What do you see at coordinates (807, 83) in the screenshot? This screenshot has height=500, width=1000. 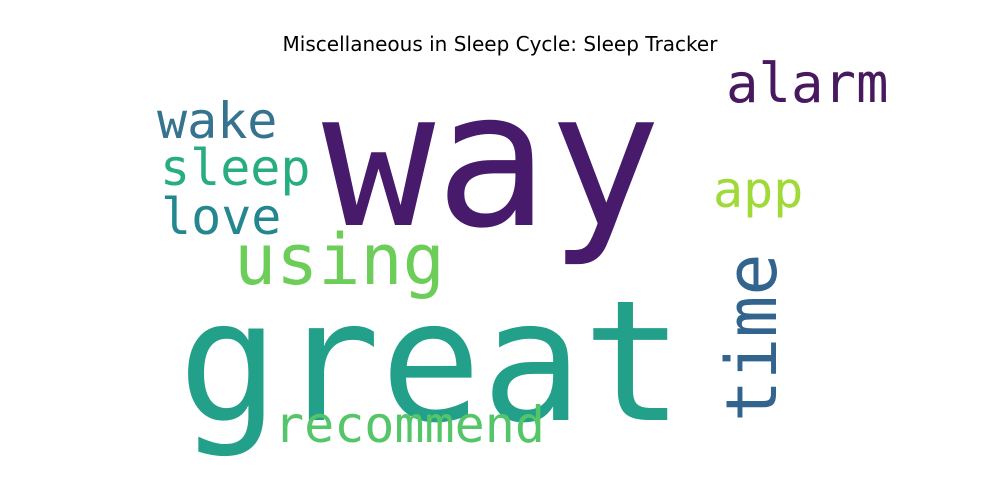 I see `cloud-word-alarm: alarm` at bounding box center [807, 83].